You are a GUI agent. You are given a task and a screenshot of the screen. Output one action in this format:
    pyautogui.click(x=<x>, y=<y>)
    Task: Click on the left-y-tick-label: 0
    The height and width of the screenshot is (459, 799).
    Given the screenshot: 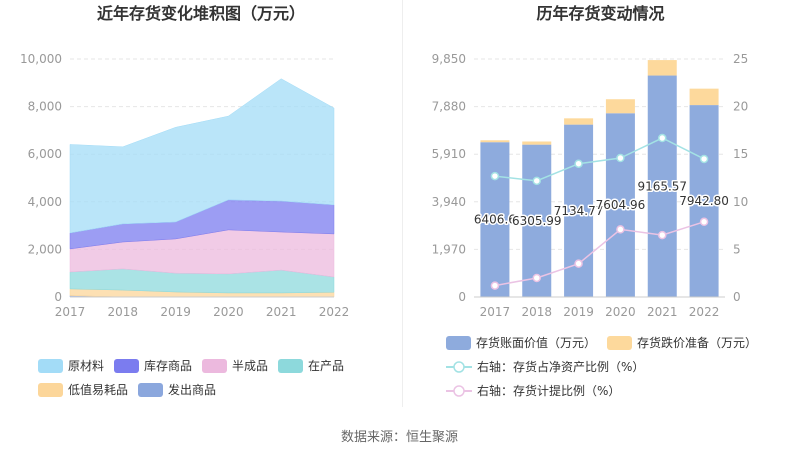 What is the action you would take?
    pyautogui.click(x=462, y=297)
    